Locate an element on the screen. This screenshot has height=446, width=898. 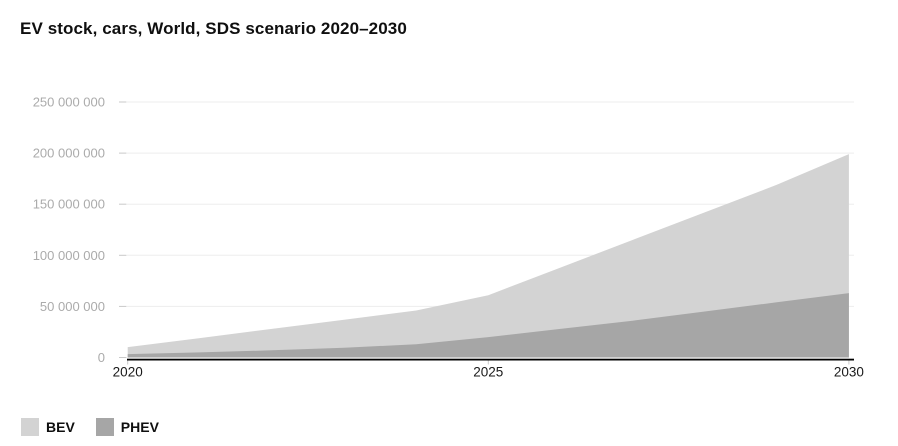
y-axis-tick-label: 50 000 000 is located at coordinates (72, 306).